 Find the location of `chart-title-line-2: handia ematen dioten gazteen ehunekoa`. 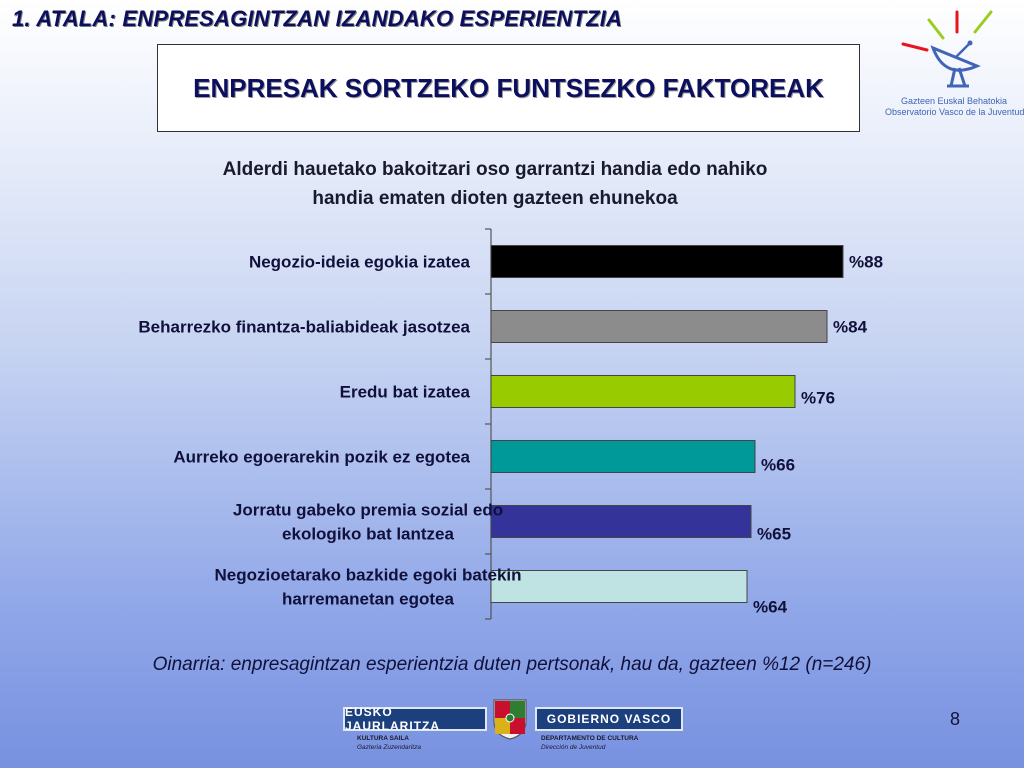

chart-title-line-2: handia ematen dioten gazteen ehunekoa is located at coordinates (495, 198).